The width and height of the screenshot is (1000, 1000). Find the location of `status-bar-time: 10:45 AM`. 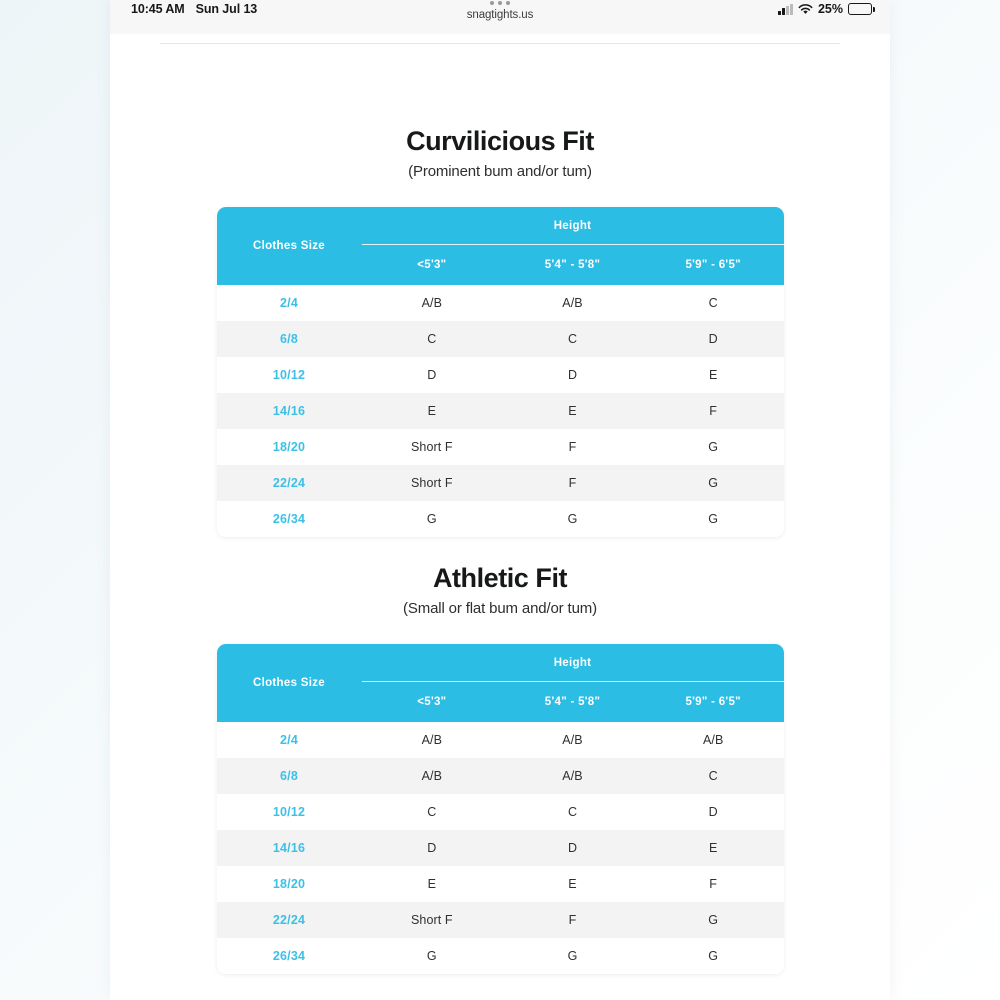

status-bar-time: 10:45 AM is located at coordinates (158, 9).